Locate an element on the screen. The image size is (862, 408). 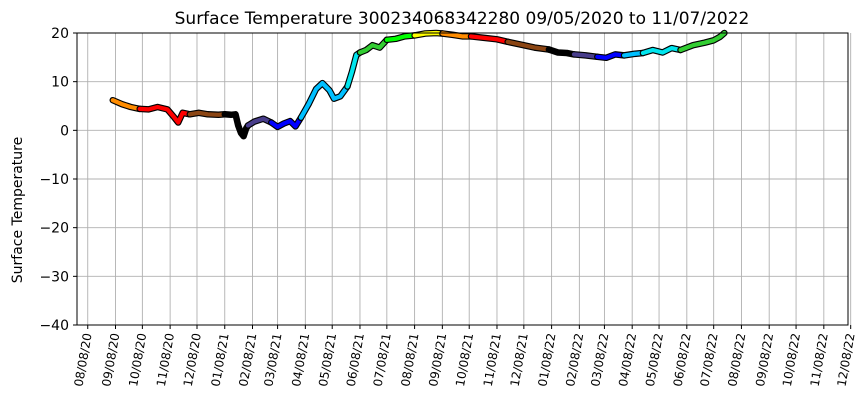
y-tick-label: −10 is located at coordinates (54, 180).